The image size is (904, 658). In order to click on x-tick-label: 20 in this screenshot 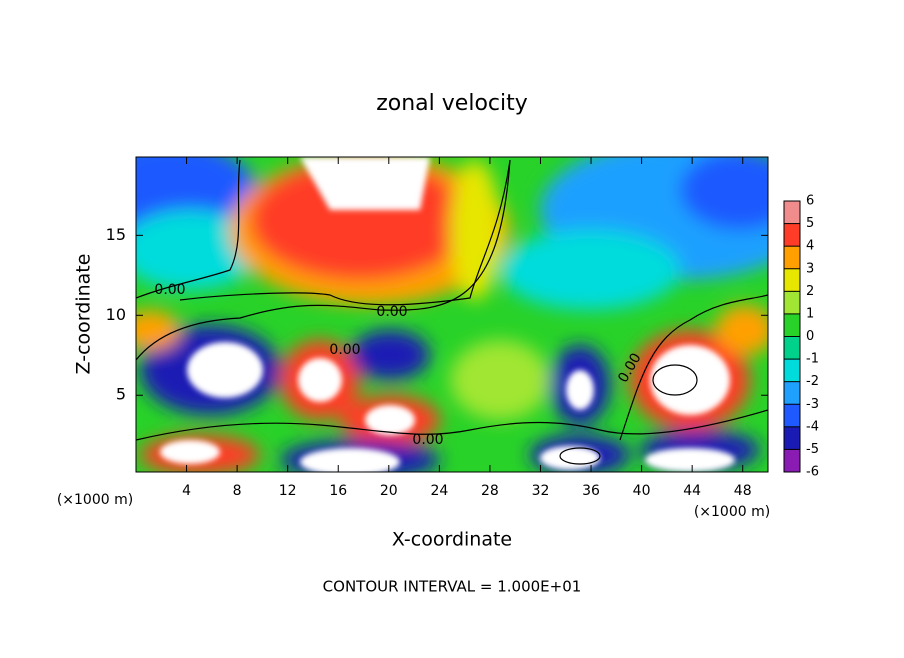, I will do `click(389, 491)`.